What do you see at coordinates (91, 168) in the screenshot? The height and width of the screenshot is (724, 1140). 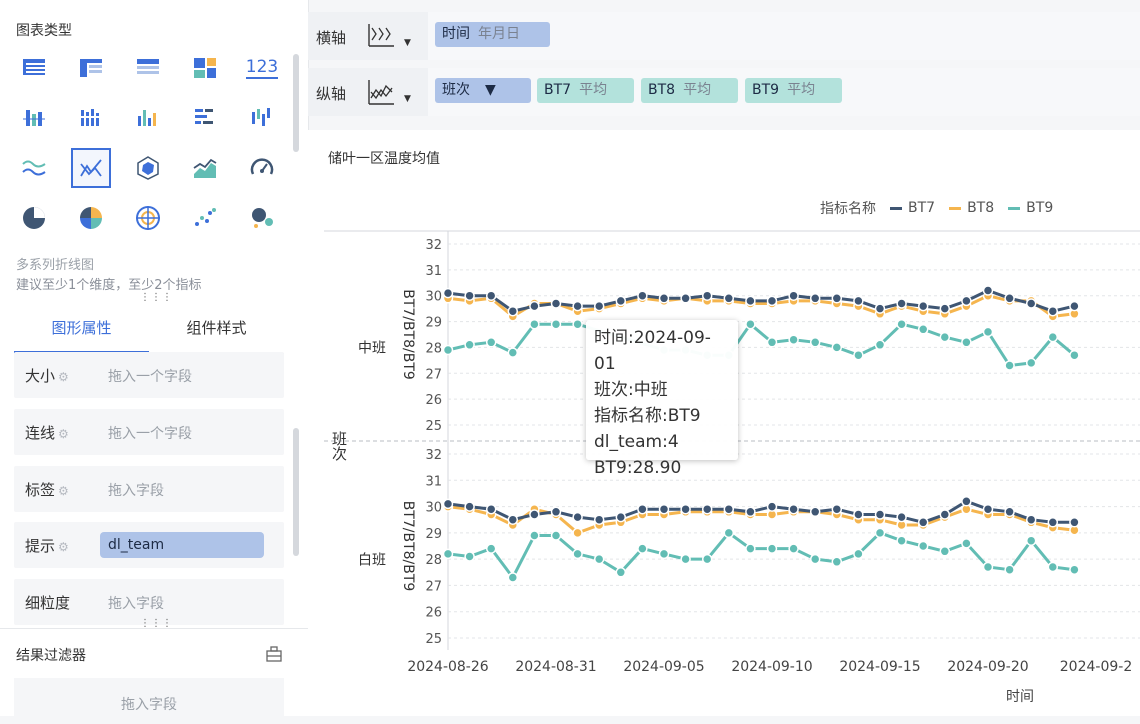 I see `chart-type-multi-line` at bounding box center [91, 168].